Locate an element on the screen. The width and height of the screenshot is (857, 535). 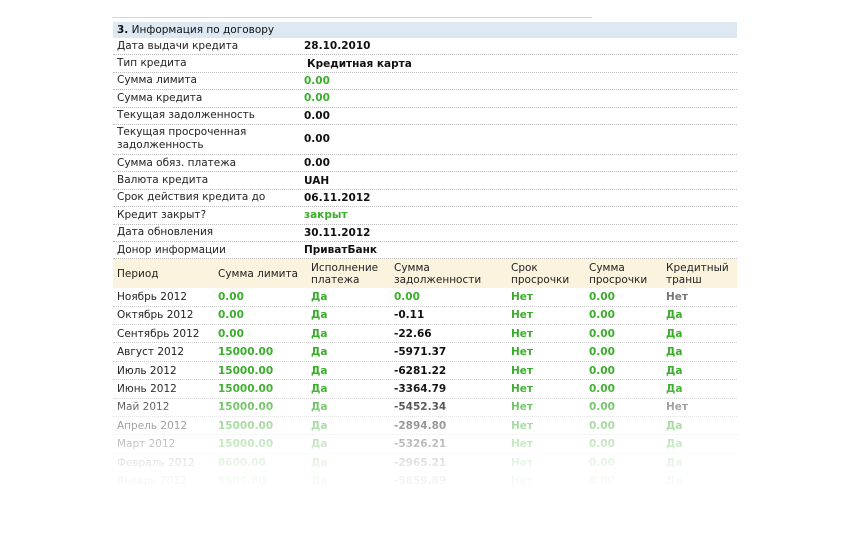
tranche-cell: Нет is located at coordinates (677, 296).